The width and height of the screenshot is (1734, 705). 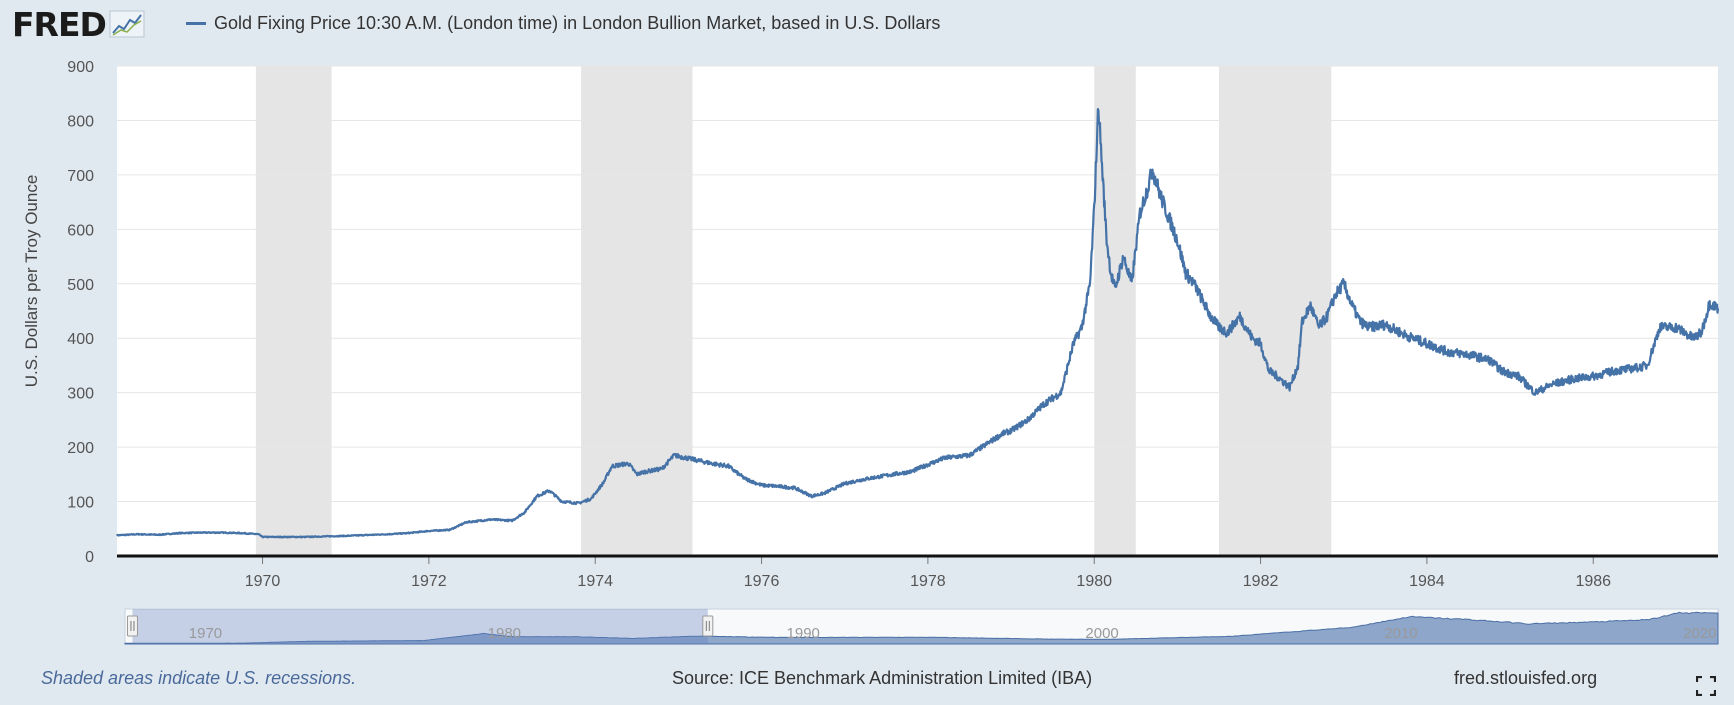 I want to click on y-tick-label: 900, so click(x=80, y=67).